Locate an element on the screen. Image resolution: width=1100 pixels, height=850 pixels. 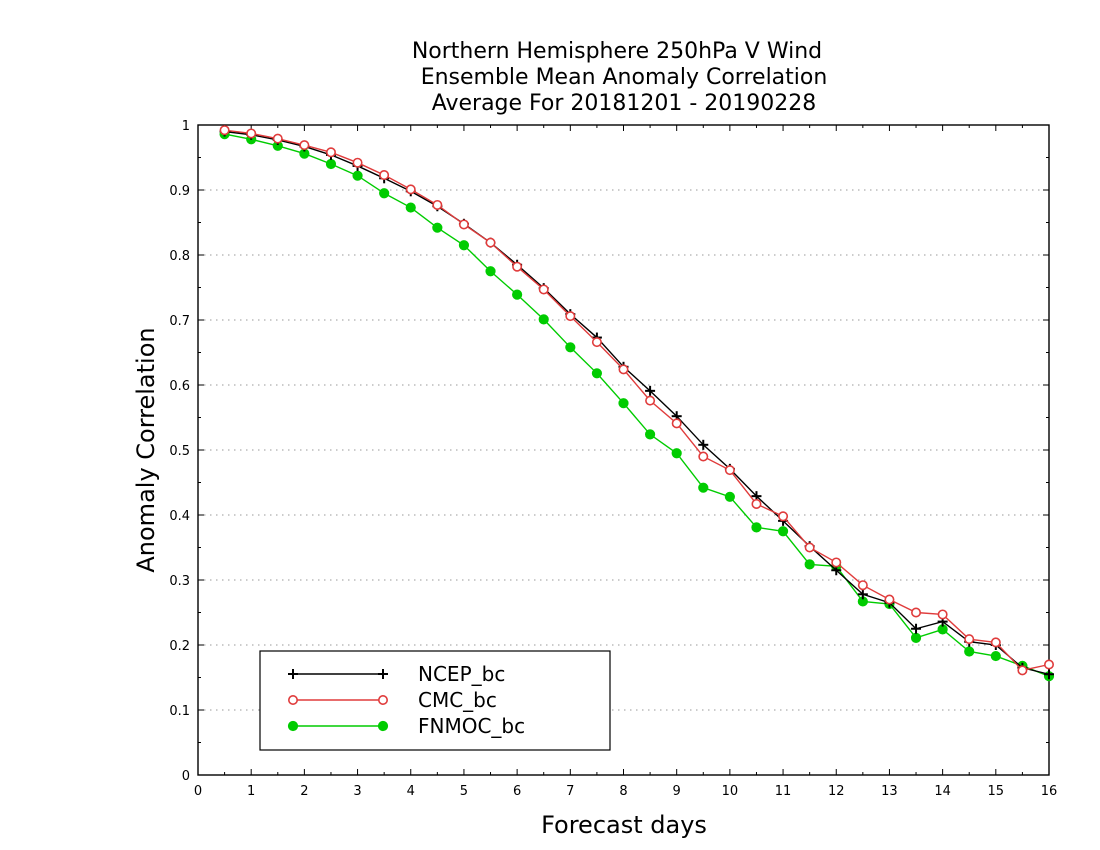
y-tick-label: 0.1 is located at coordinates (179, 711).